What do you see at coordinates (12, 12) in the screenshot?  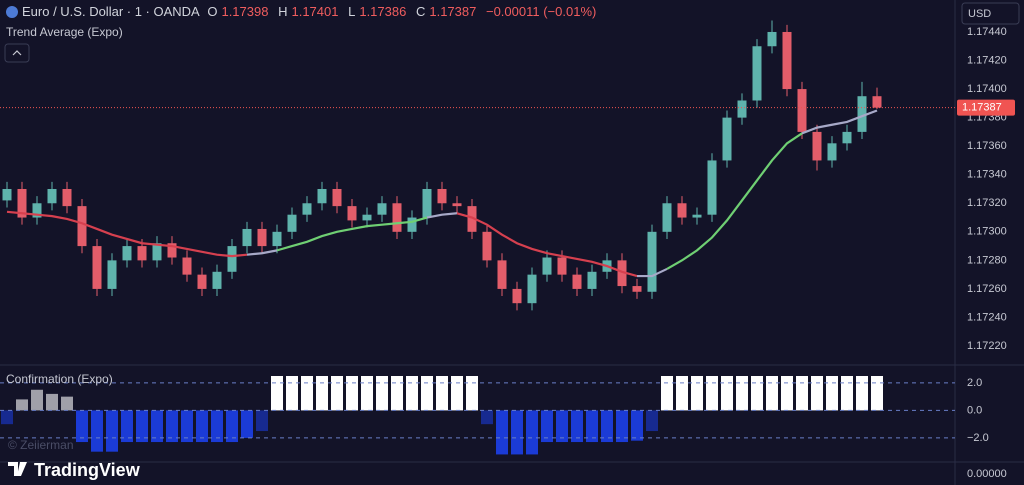 I see `symbol-icon` at bounding box center [12, 12].